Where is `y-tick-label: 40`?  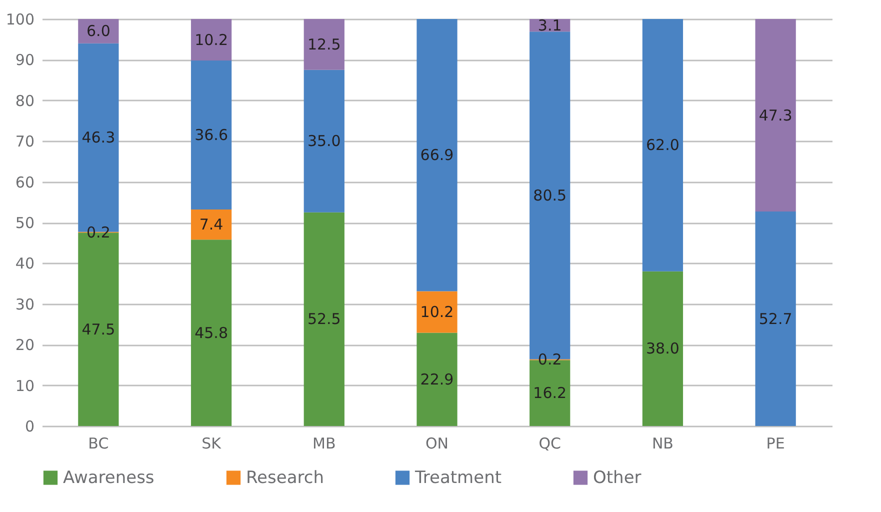 y-tick-label: 40 is located at coordinates (24, 263).